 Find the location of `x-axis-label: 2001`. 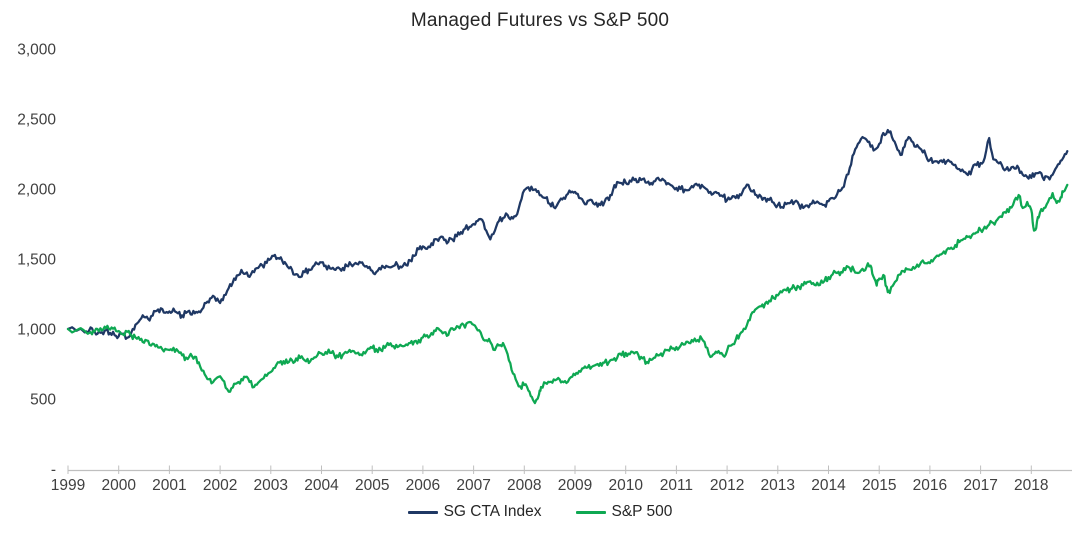

x-axis-label: 2001 is located at coordinates (169, 485).